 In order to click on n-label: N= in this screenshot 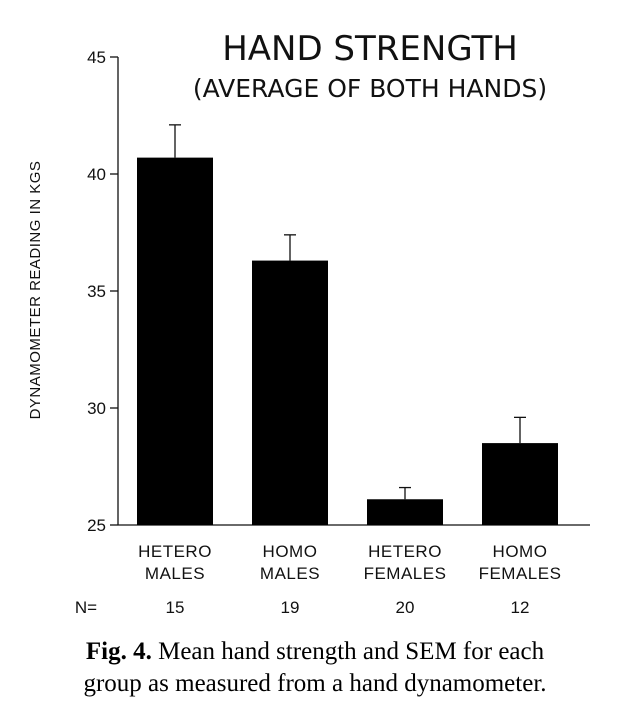, I will do `click(86, 607)`.